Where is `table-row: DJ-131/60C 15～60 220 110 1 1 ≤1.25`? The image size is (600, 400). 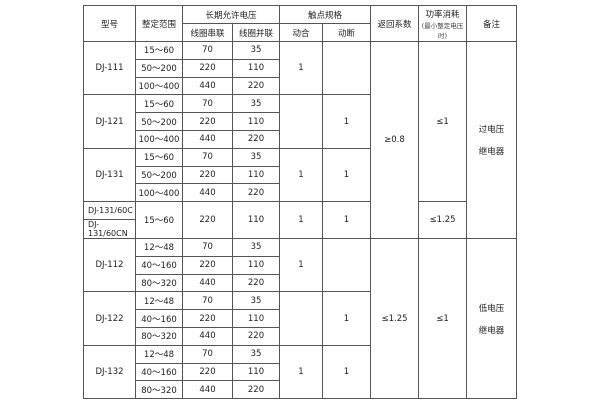
table-row: DJ-131/60C 15～60 220 110 1 1 ≤1.25 is located at coordinates (300, 220).